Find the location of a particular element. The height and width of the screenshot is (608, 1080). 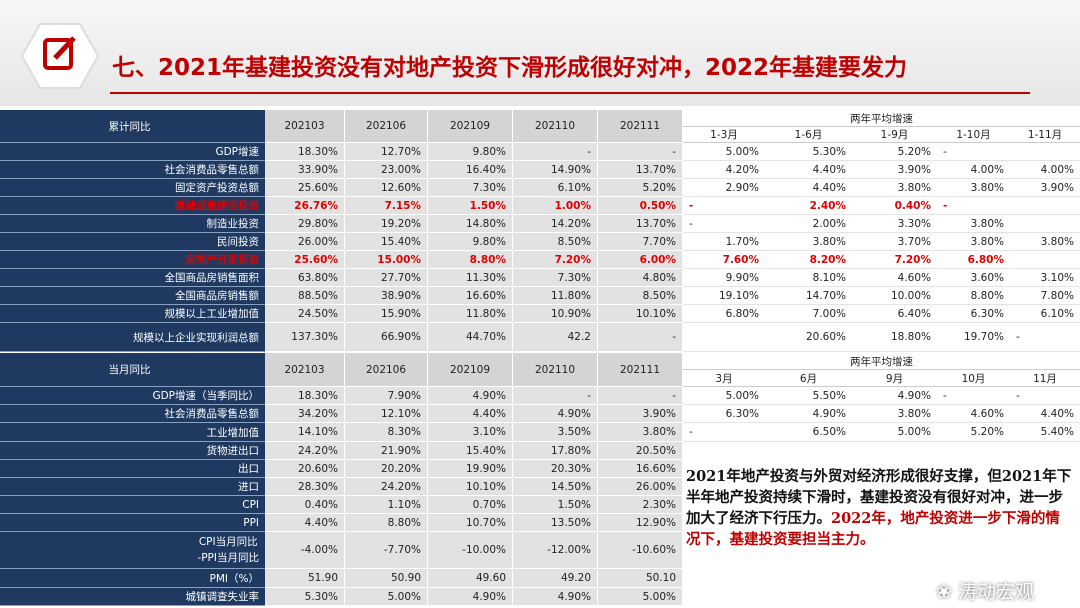

period-header: 202111 is located at coordinates (640, 126).